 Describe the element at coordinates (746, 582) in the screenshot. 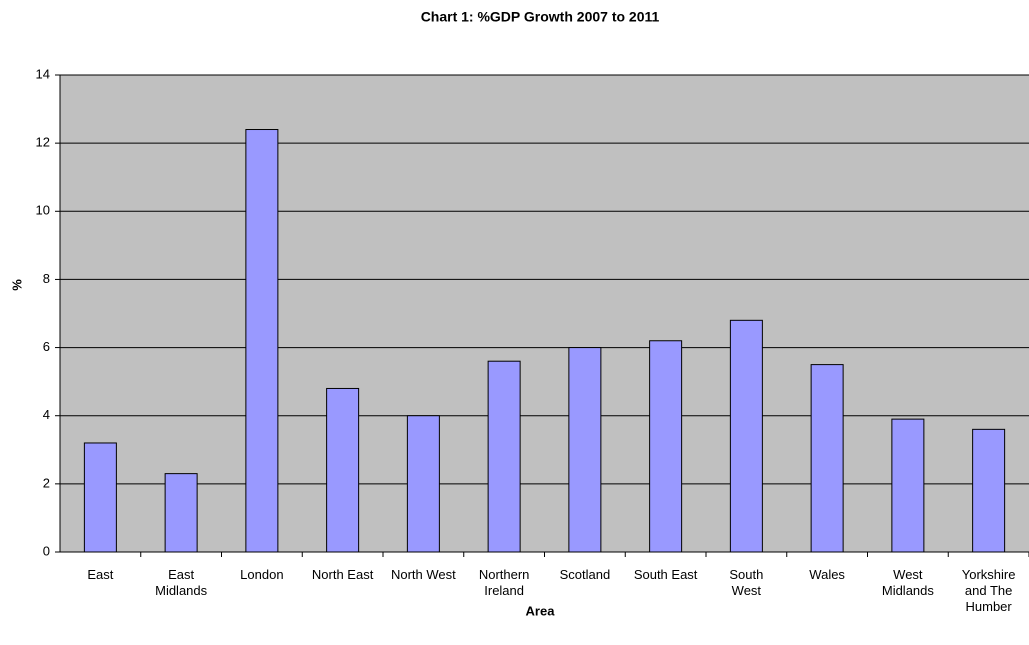

I see `x-tick-label: South West` at that location.